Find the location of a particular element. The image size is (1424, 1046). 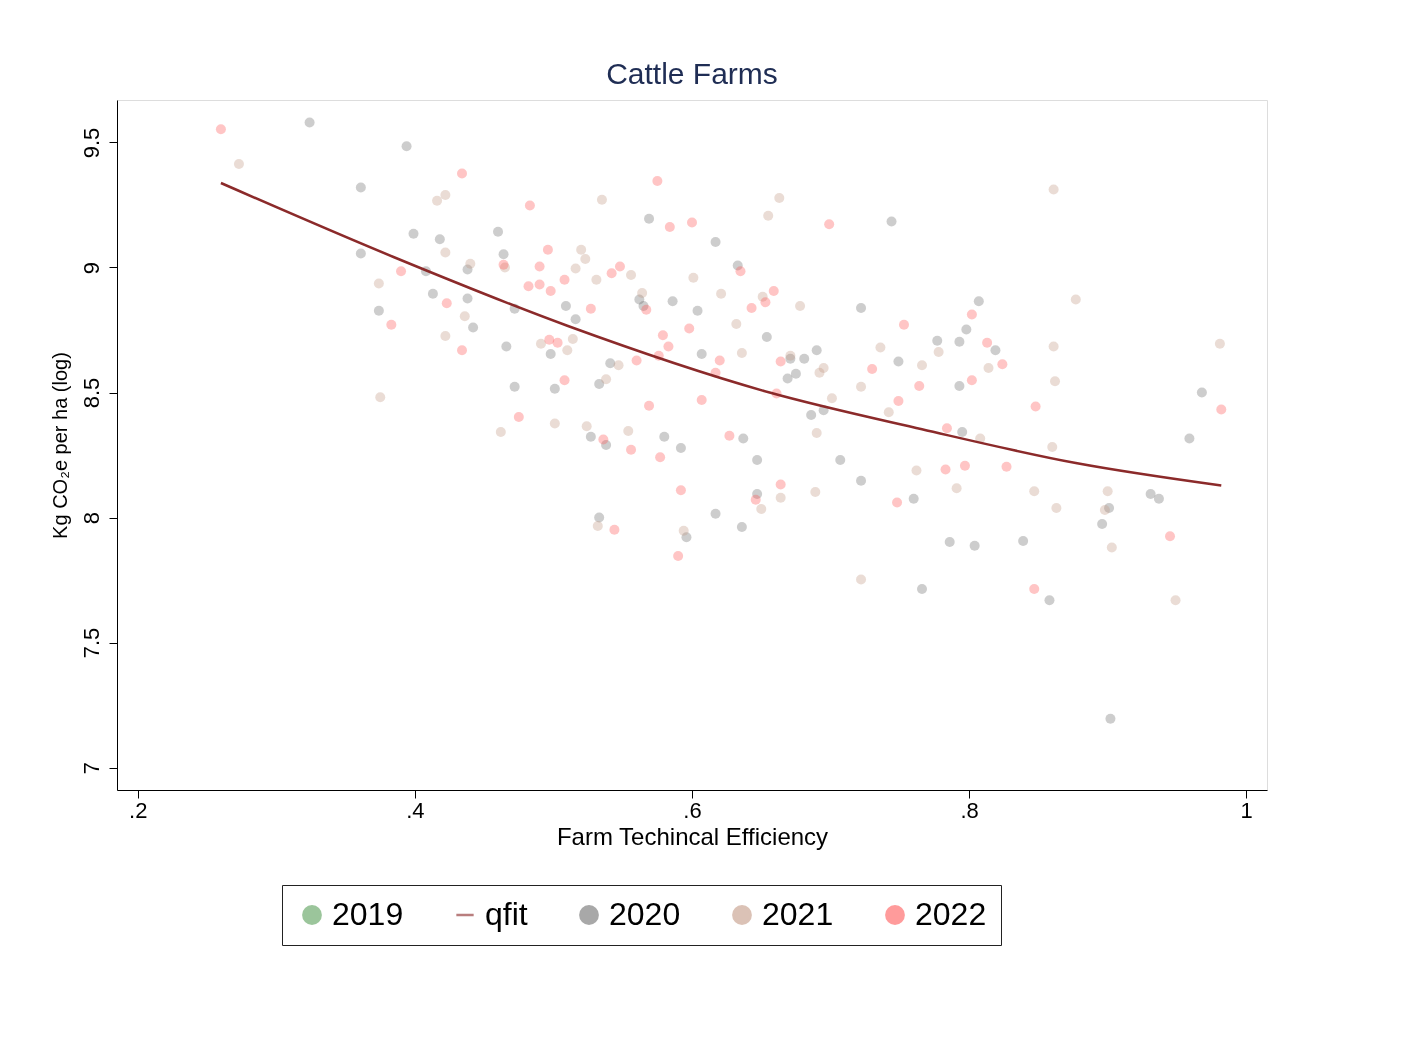

y-tick-label: 9 is located at coordinates (91, 268).